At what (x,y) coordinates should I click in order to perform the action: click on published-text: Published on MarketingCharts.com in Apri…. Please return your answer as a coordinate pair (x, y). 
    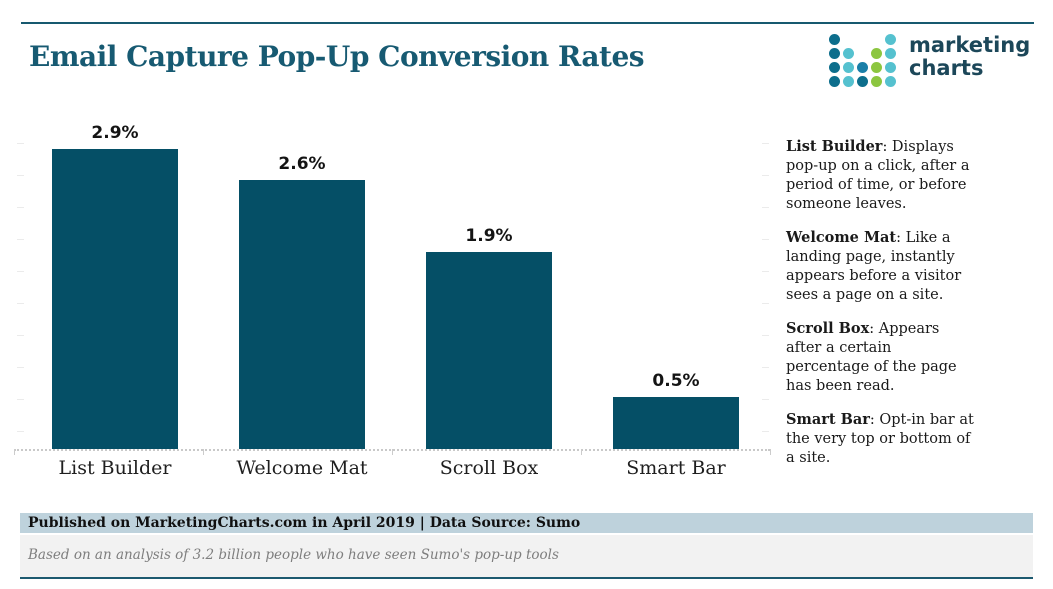
    Looking at the image, I should click on (304, 523).